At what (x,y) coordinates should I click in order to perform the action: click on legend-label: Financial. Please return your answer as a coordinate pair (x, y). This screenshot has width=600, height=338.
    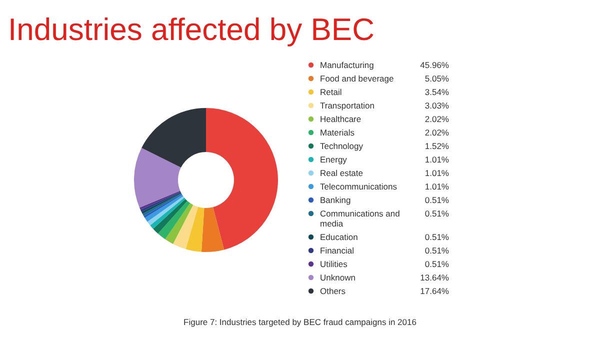
    Looking at the image, I should click on (337, 251).